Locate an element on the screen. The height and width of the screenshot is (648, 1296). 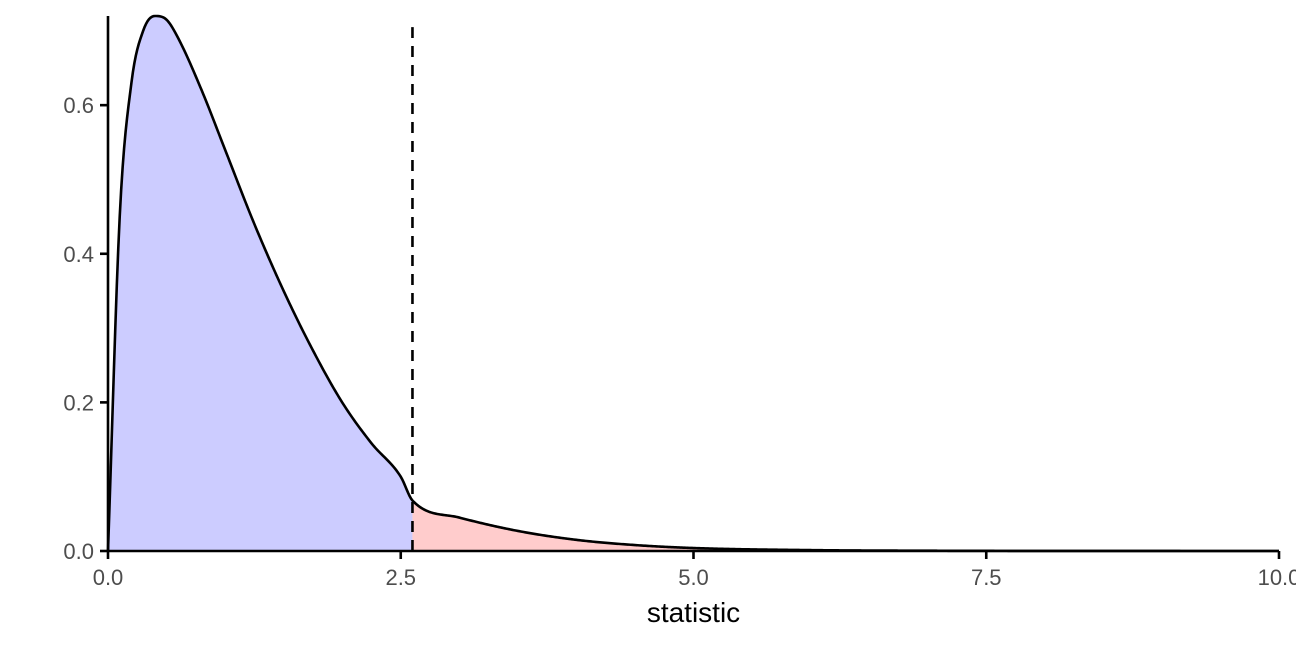
y-tick-label: 0.4 is located at coordinates (78, 254).